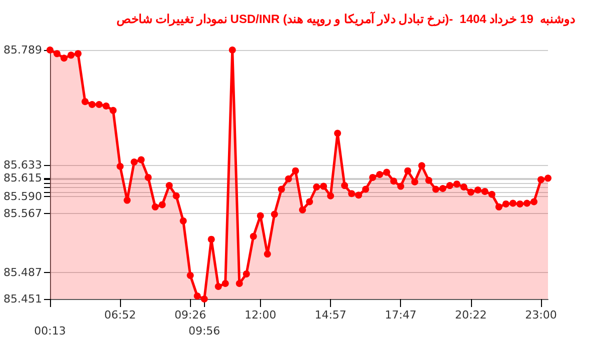 This screenshot has height=352, width=600. What do you see at coordinates (260, 315) in the screenshot?
I see `x-tick-label: 12:00` at bounding box center [260, 315].